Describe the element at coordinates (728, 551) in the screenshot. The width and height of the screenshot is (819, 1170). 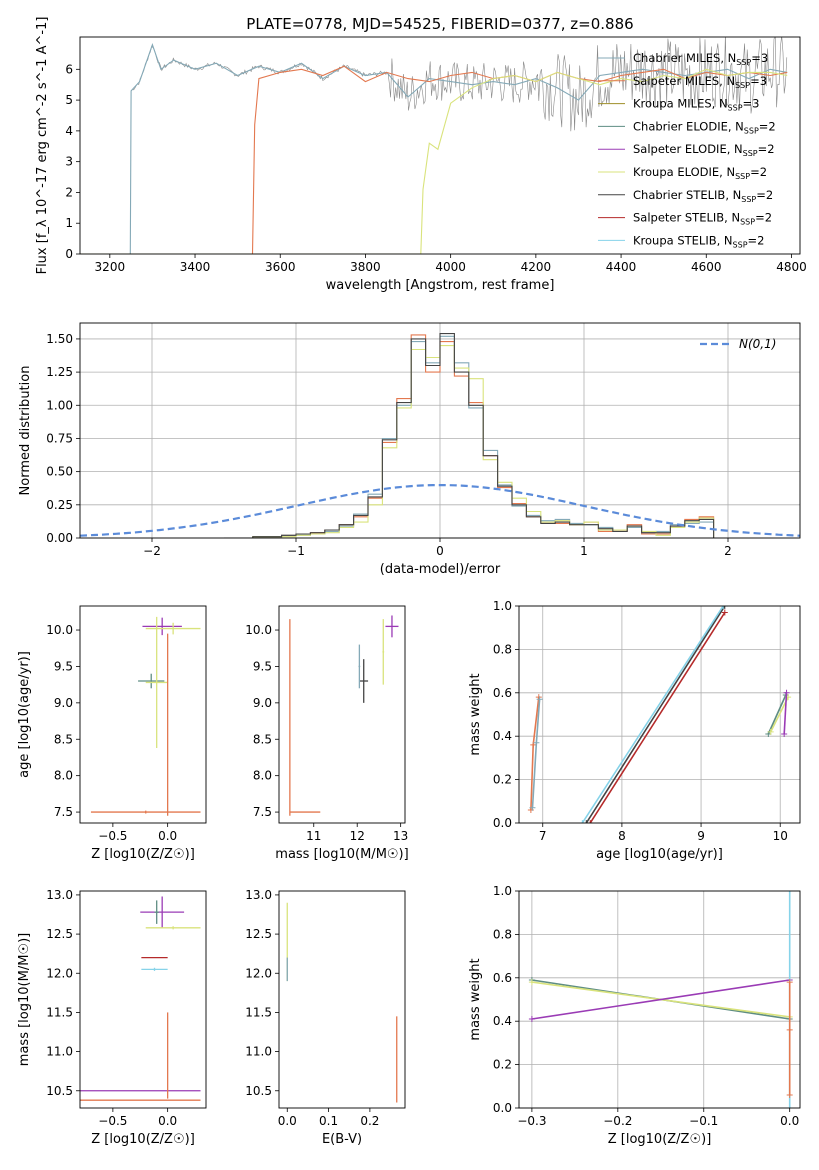
I see `x-tick-label: 2` at that location.